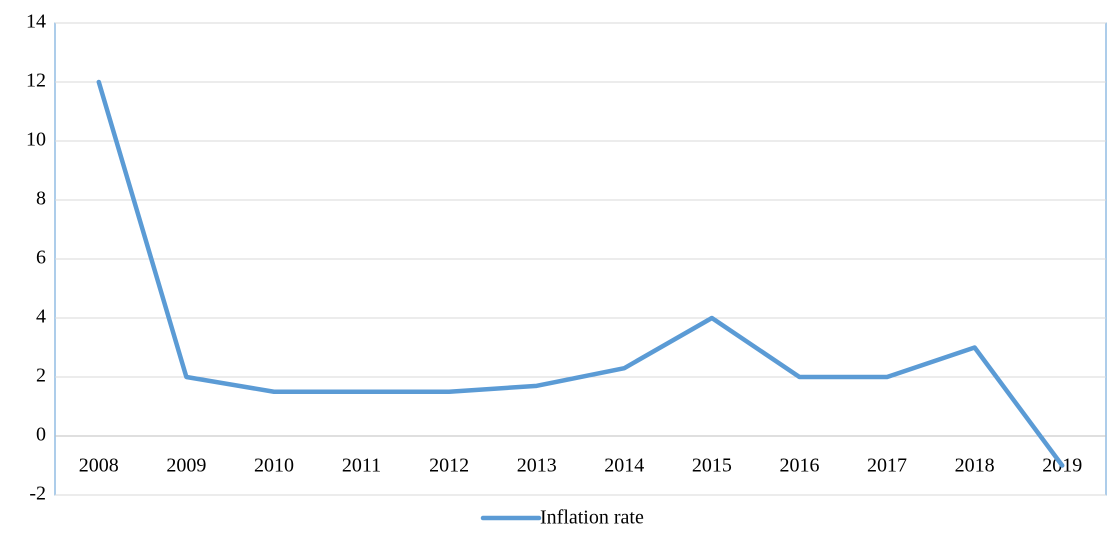 This screenshot has height=556, width=1112. What do you see at coordinates (36, 140) in the screenshot?
I see `y-tick-label: 10` at bounding box center [36, 140].